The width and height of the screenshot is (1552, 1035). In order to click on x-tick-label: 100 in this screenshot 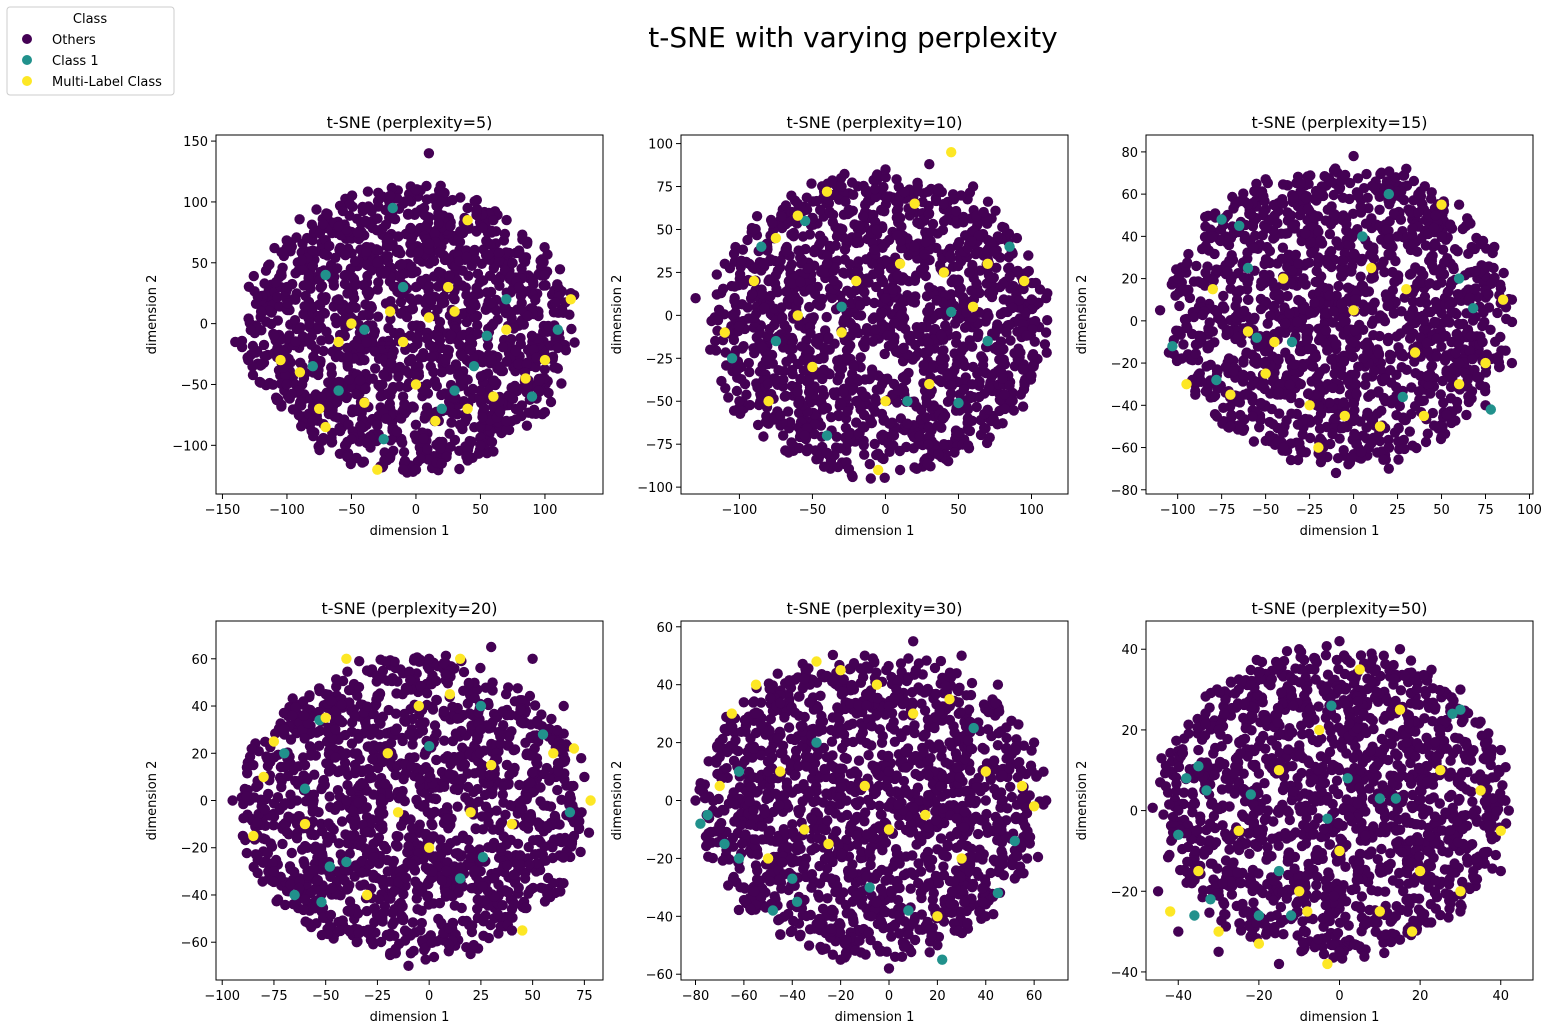, I will do `click(1529, 510)`.